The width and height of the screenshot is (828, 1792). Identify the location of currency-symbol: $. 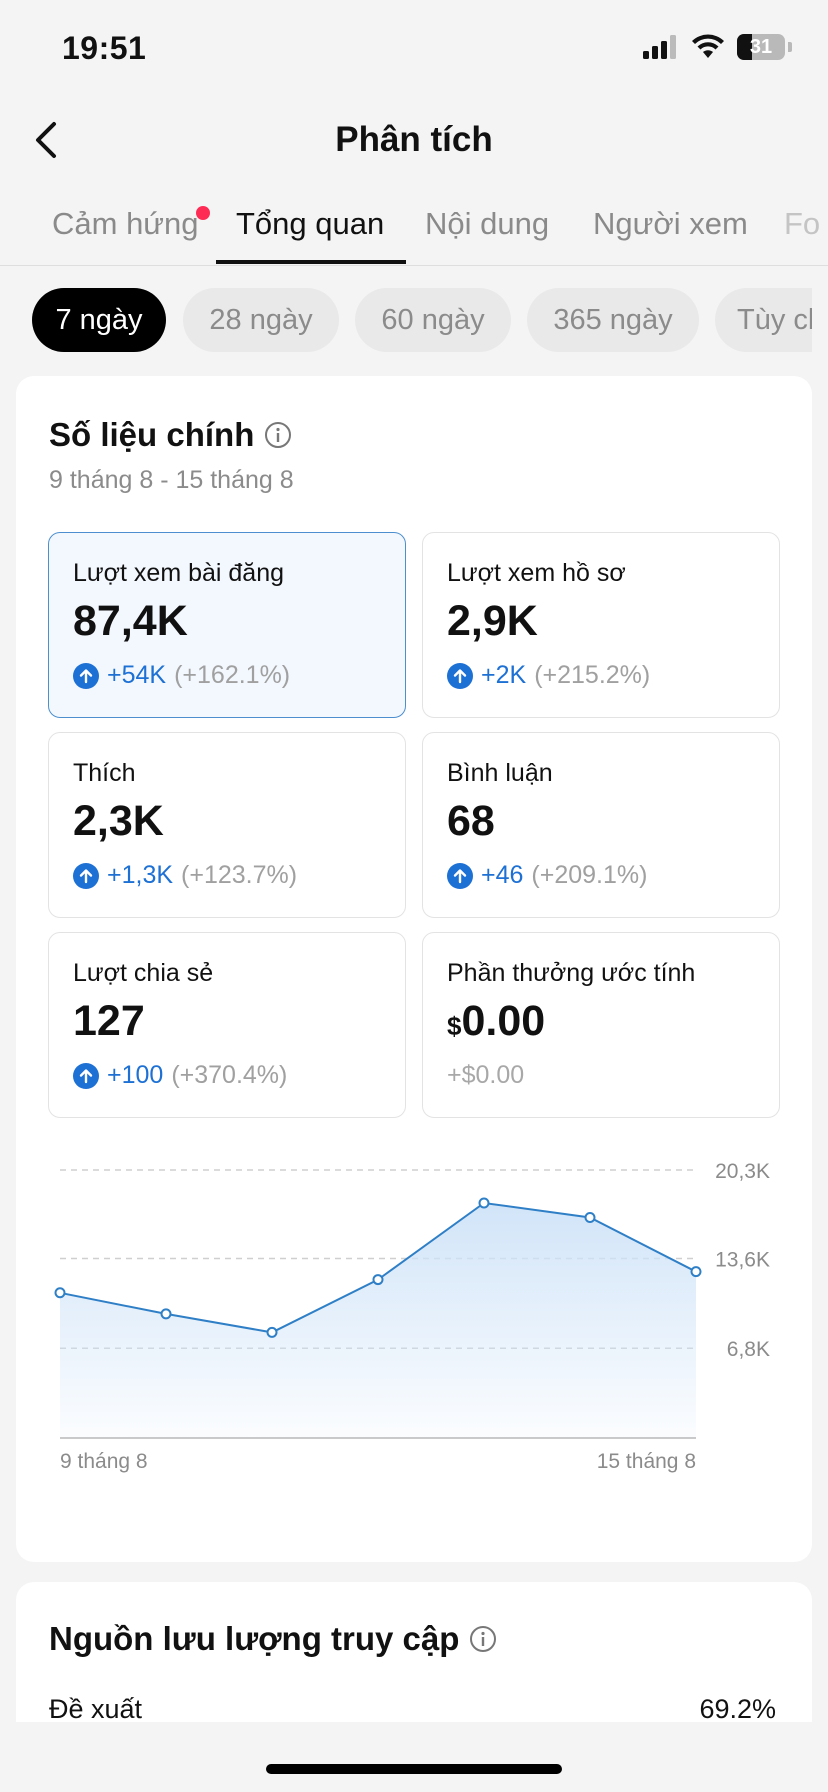
(454, 1026).